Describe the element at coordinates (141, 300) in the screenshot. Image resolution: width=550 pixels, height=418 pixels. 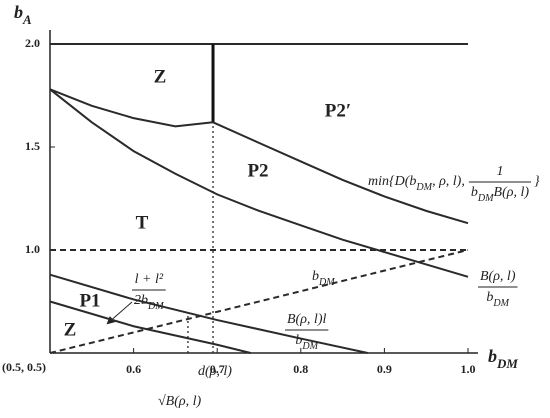
I see `text-part: 2b` at that location.